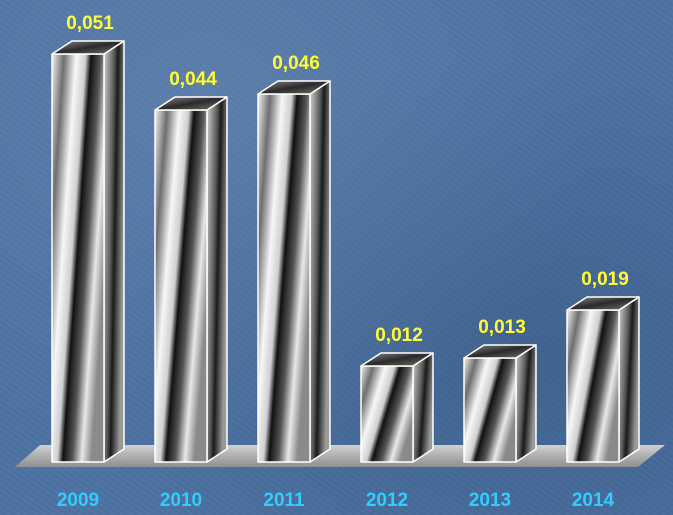  What do you see at coordinates (387, 500) in the screenshot?
I see `category-label-2012: 2012` at bounding box center [387, 500].